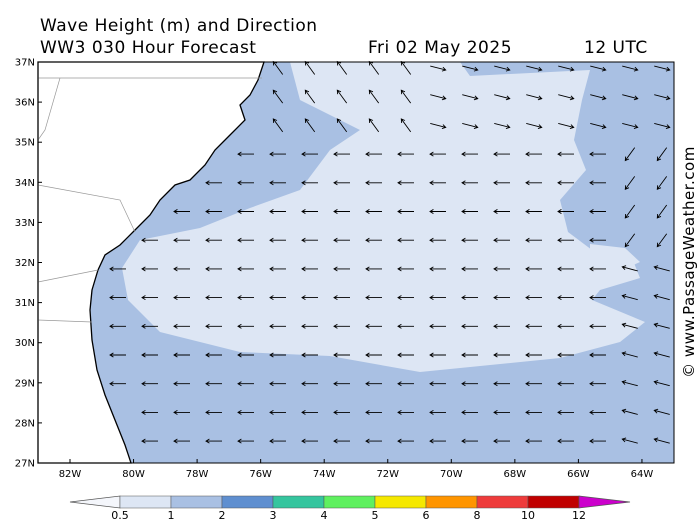  What do you see at coordinates (25, 263) in the screenshot?
I see `lat-label: 32N` at bounding box center [25, 263].